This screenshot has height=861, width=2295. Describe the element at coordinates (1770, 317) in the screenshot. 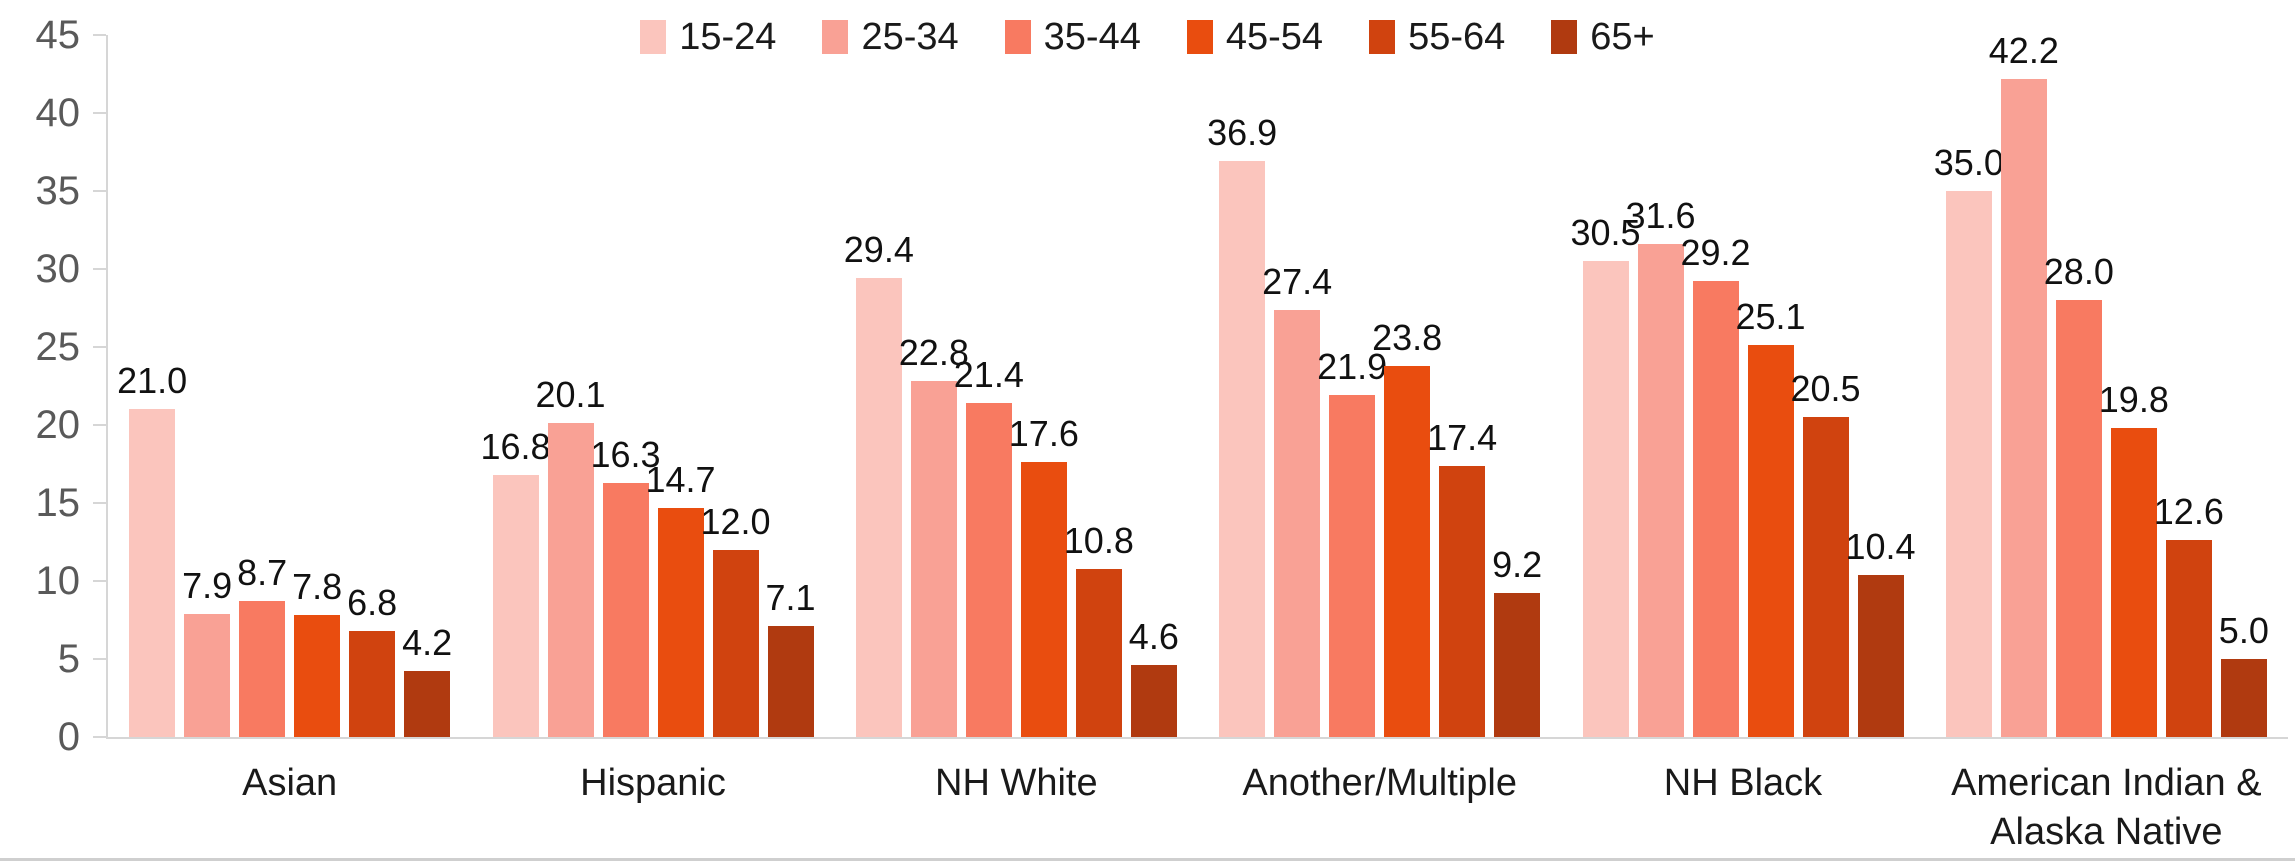

I see `bar-value-label: 25.1` at that location.